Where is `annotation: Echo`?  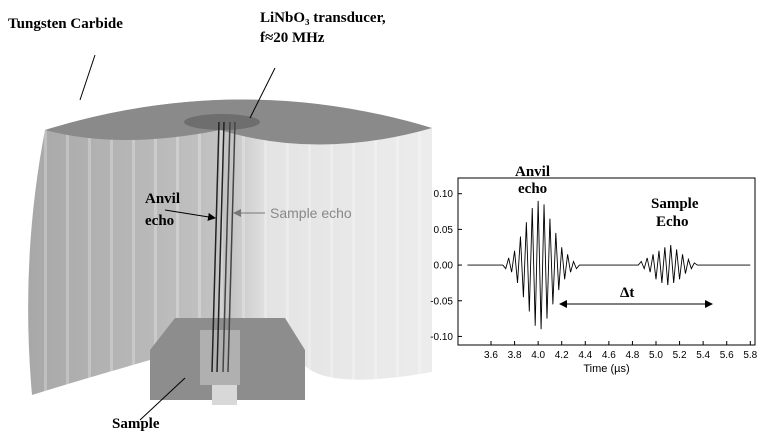
annotation: Echo is located at coordinates (672, 222).